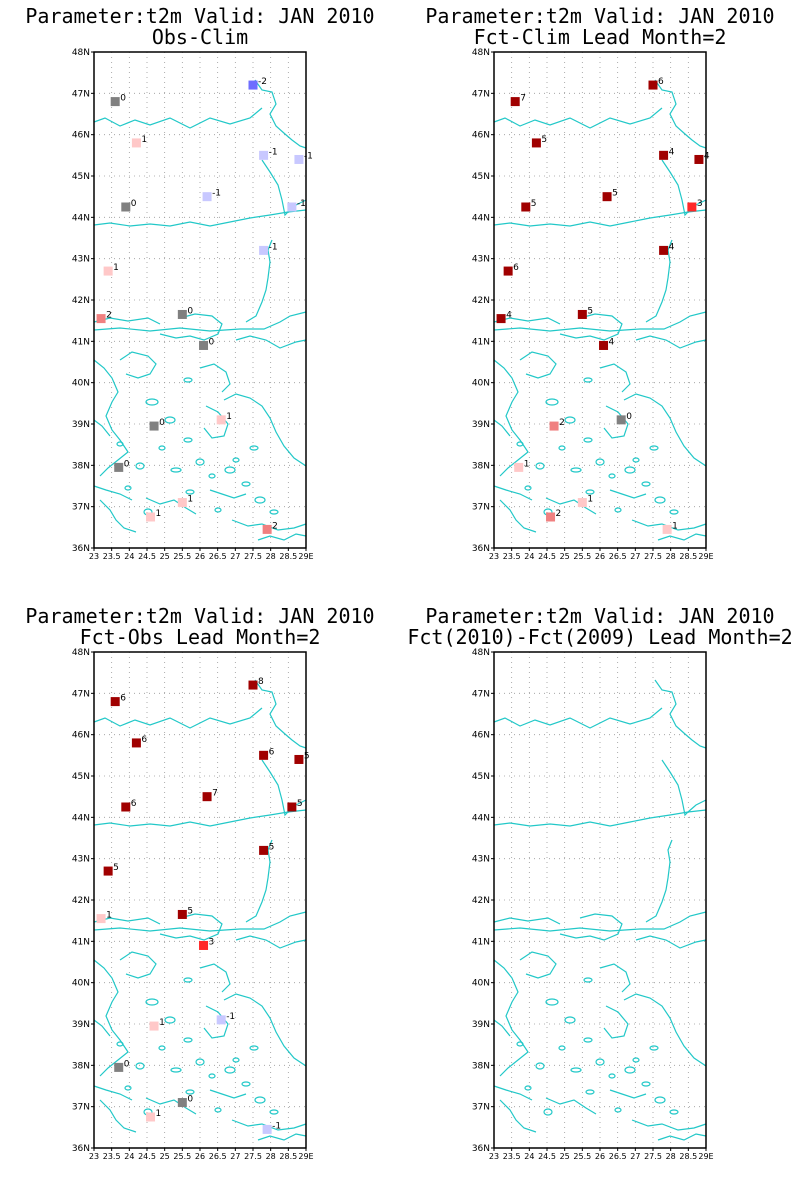  I want to click on panel-subtitle: Fct-Obs Lead Month=2, so click(200, 637).